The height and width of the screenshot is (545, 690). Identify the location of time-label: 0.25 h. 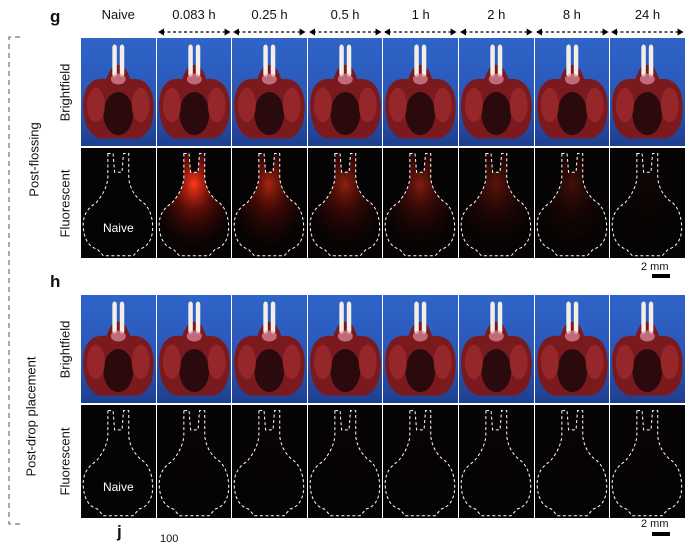
(269, 14).